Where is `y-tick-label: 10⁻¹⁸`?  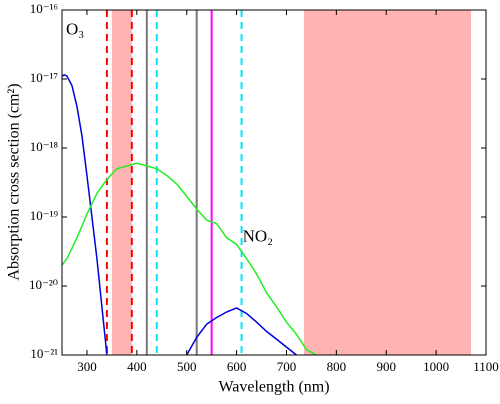 y-tick-label: 10⁻¹⁸ is located at coordinates (44, 146).